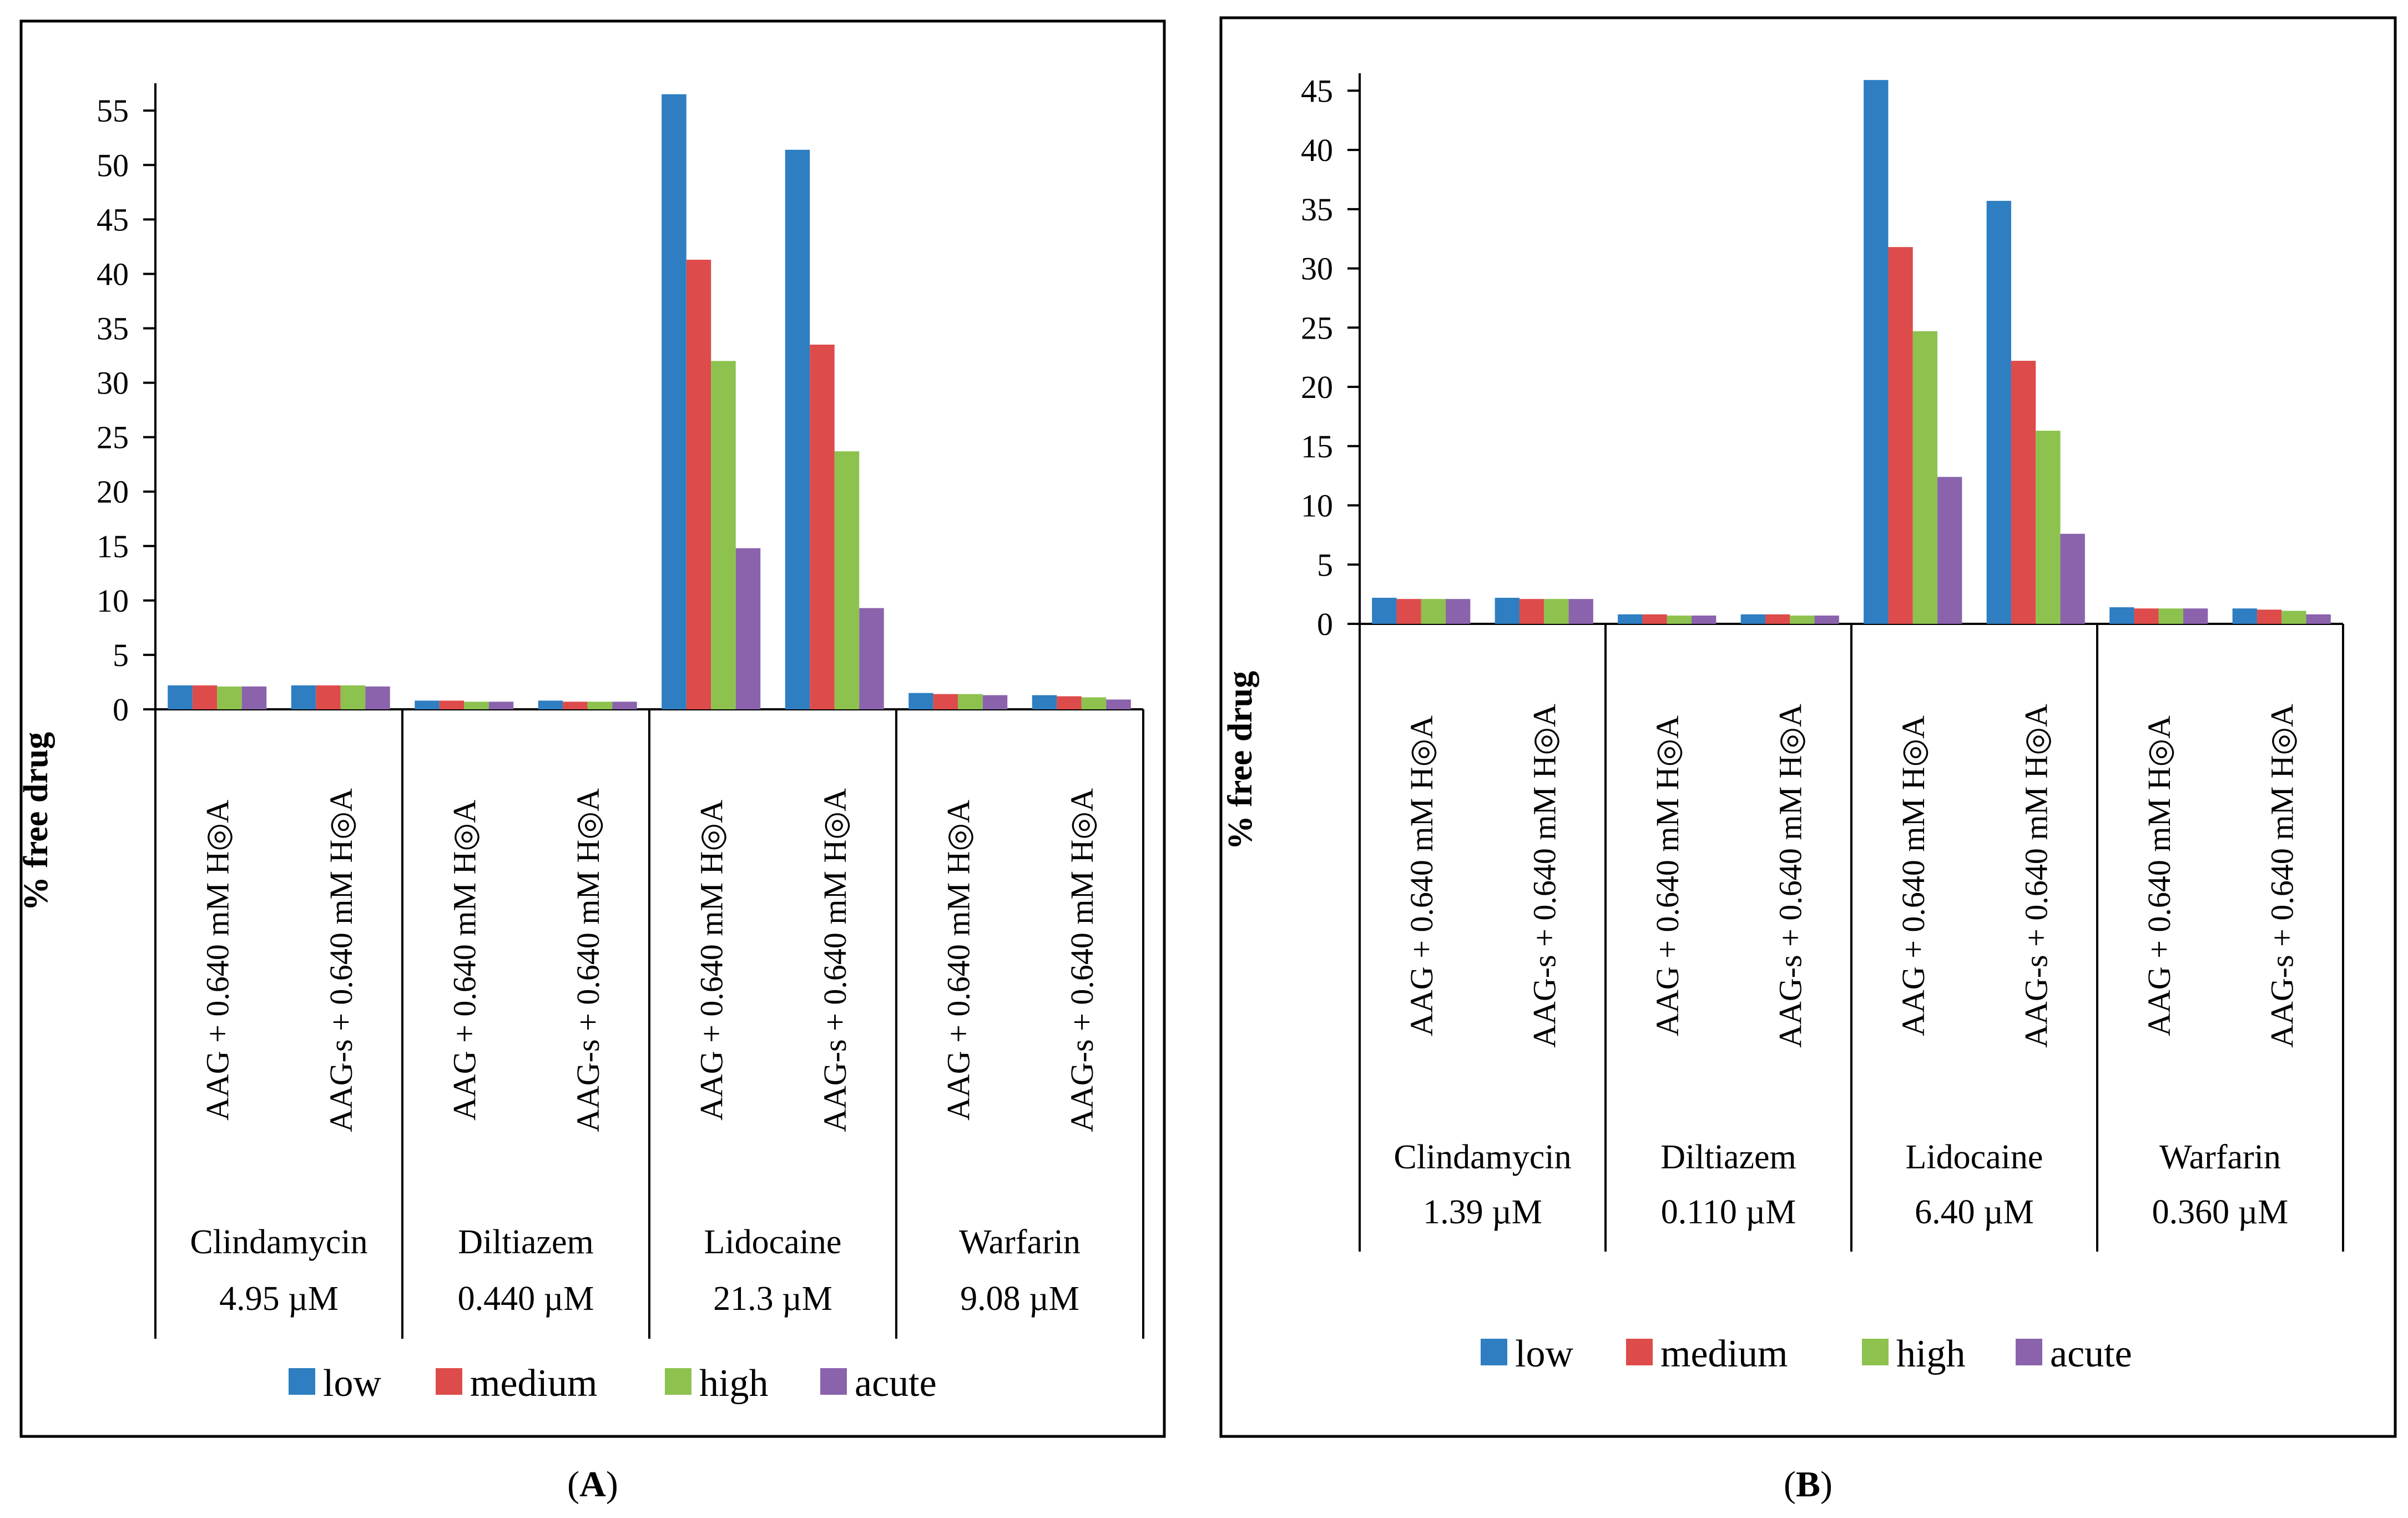 The image size is (2408, 1518). What do you see at coordinates (278, 1242) in the screenshot?
I see `drug-name-label: Clindamycin` at bounding box center [278, 1242].